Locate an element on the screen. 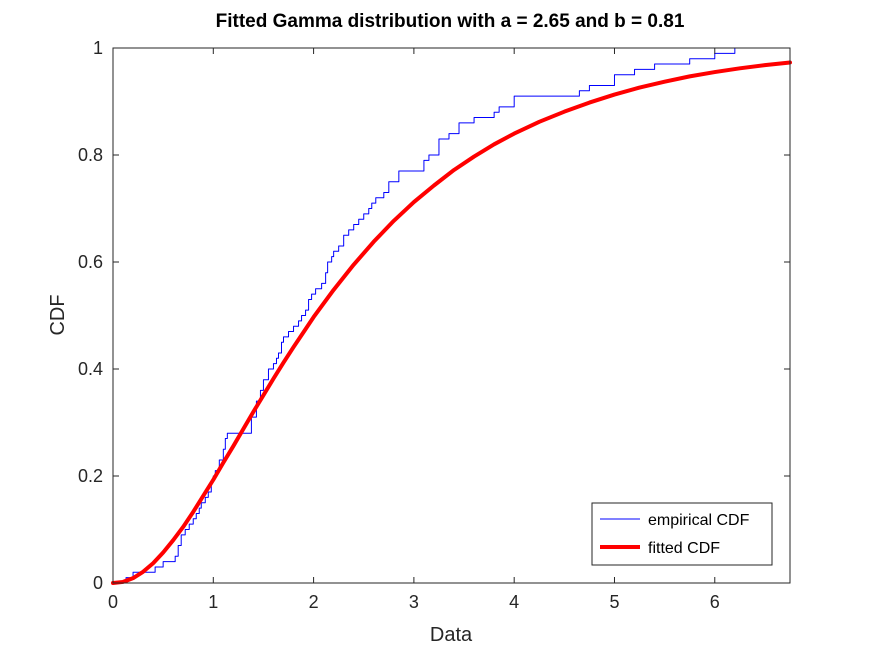 The width and height of the screenshot is (872, 654). x-tick-label: 5 is located at coordinates (614, 602).